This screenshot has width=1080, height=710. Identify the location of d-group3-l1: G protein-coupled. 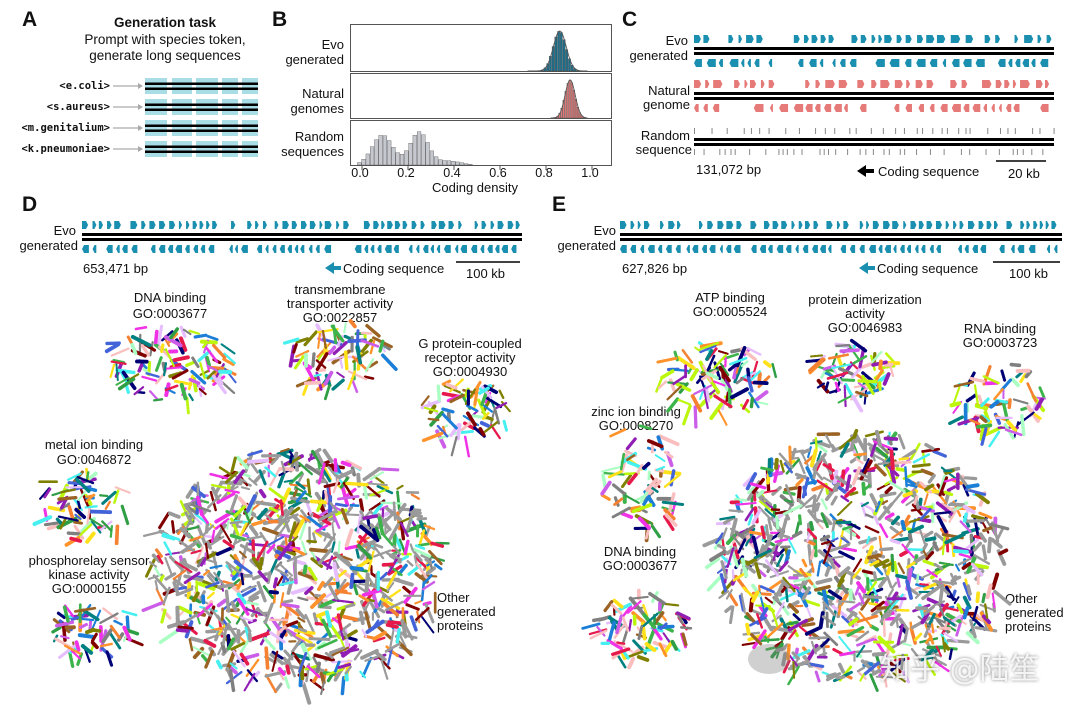
(470, 343).